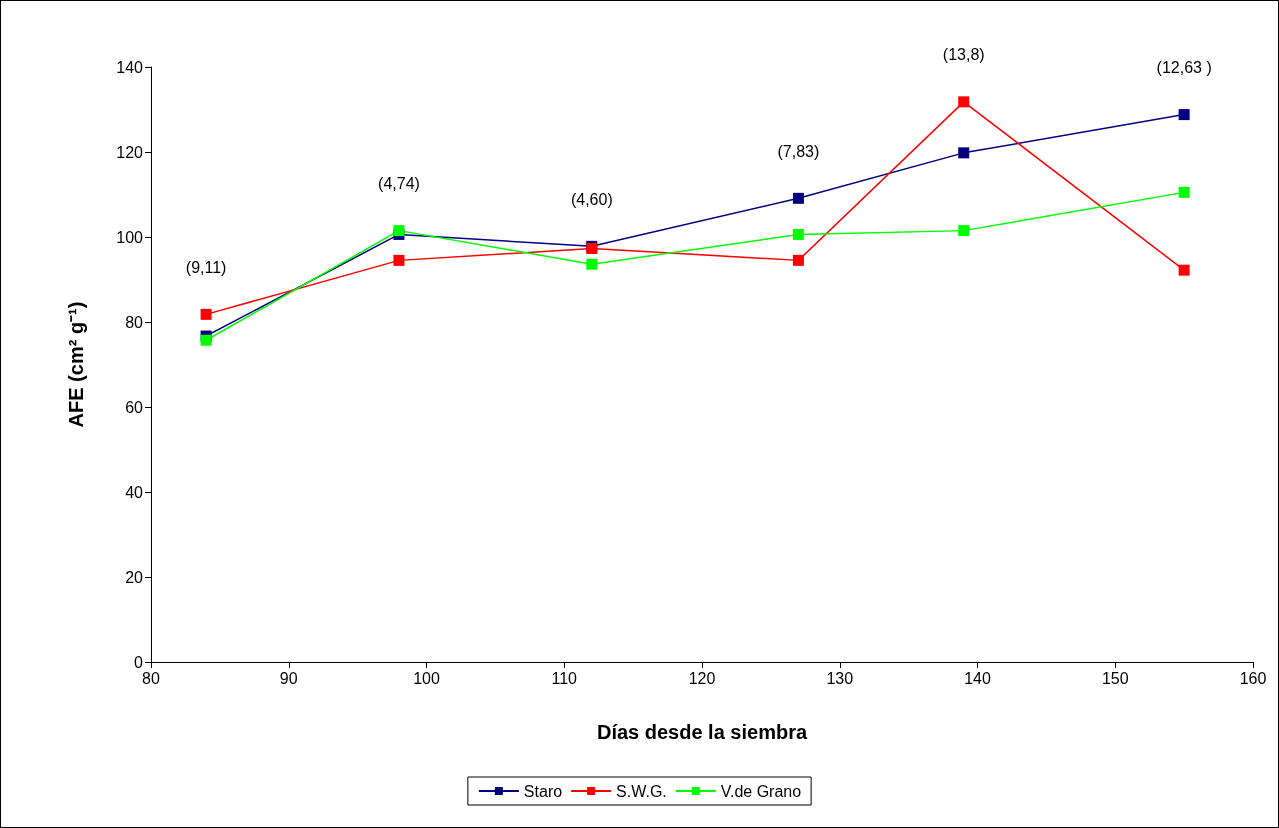  I want to click on y-tick-label: 80, so click(134, 322).